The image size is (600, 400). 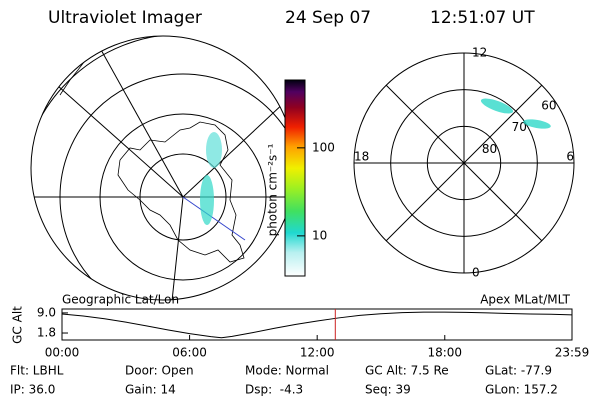 What do you see at coordinates (317, 353) in the screenshot?
I see `x-tick-label: 12:00` at bounding box center [317, 353].